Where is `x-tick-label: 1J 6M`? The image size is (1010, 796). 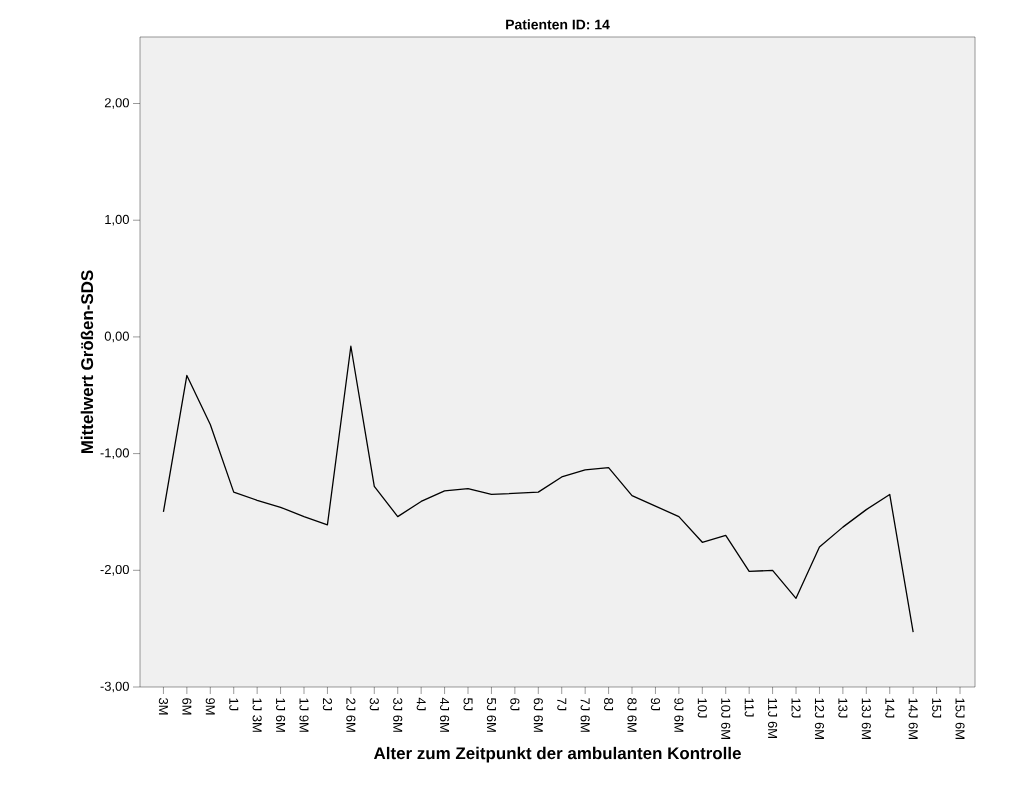 x-tick-label: 1J 6M is located at coordinates (280, 715).